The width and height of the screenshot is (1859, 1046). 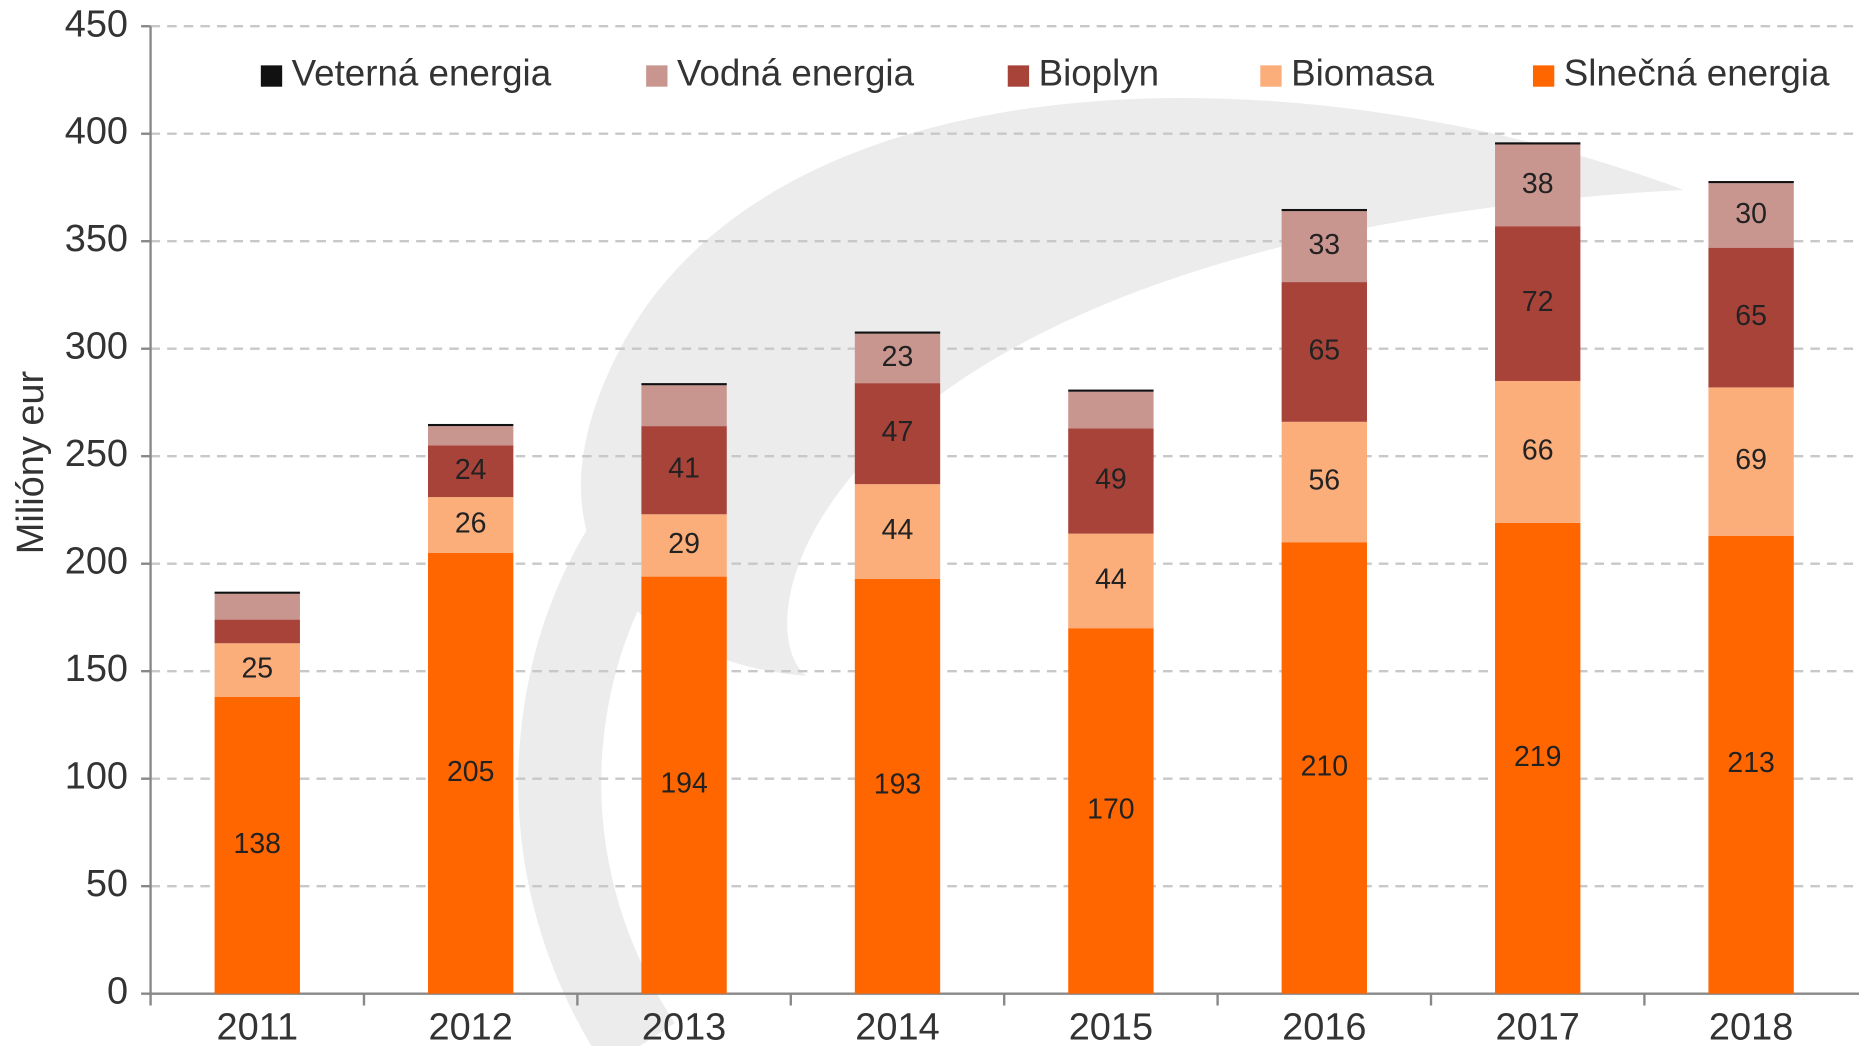 What do you see at coordinates (1324, 1026) in the screenshot?
I see `x-tick-label: 2016` at bounding box center [1324, 1026].